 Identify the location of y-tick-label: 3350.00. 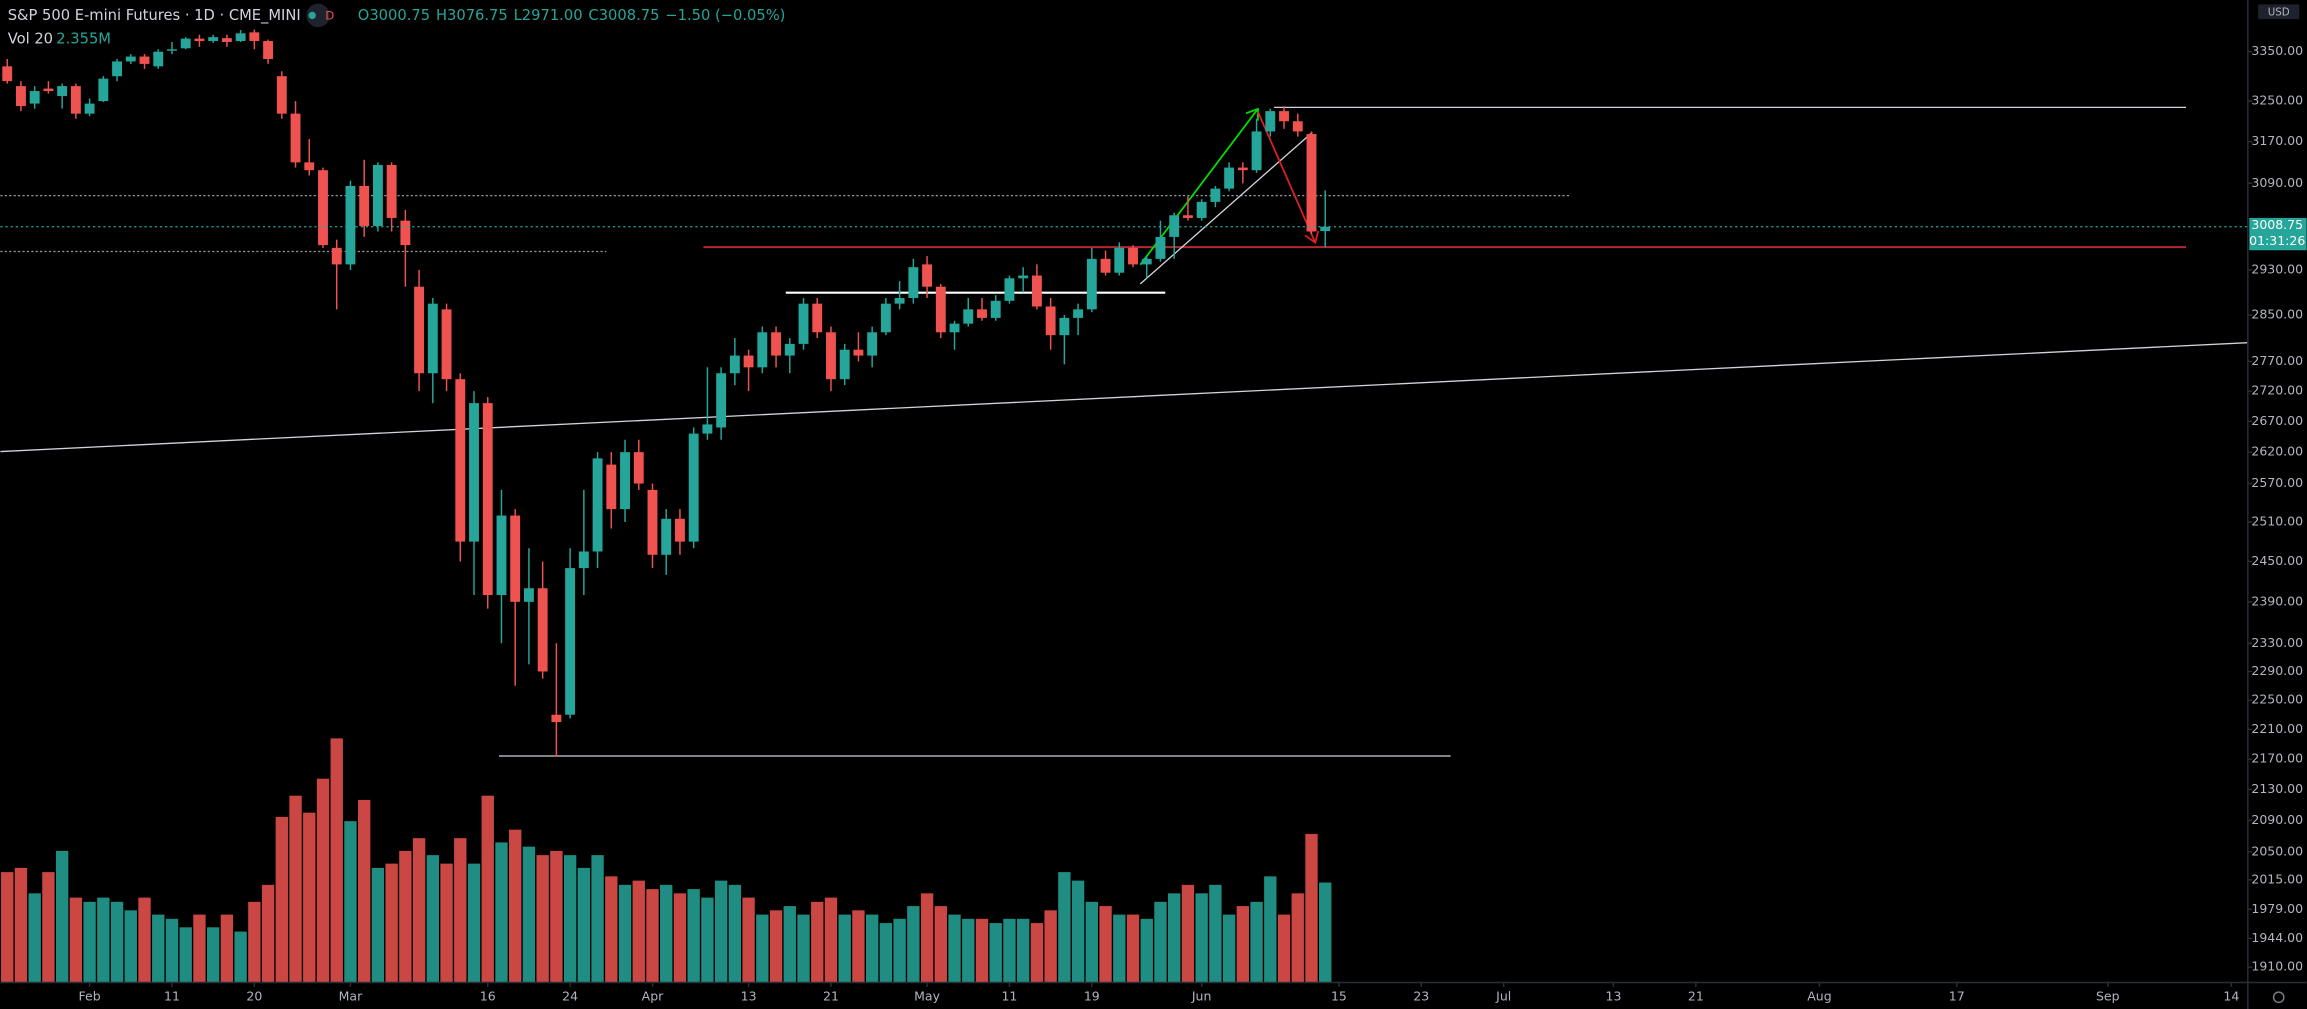
(2277, 50).